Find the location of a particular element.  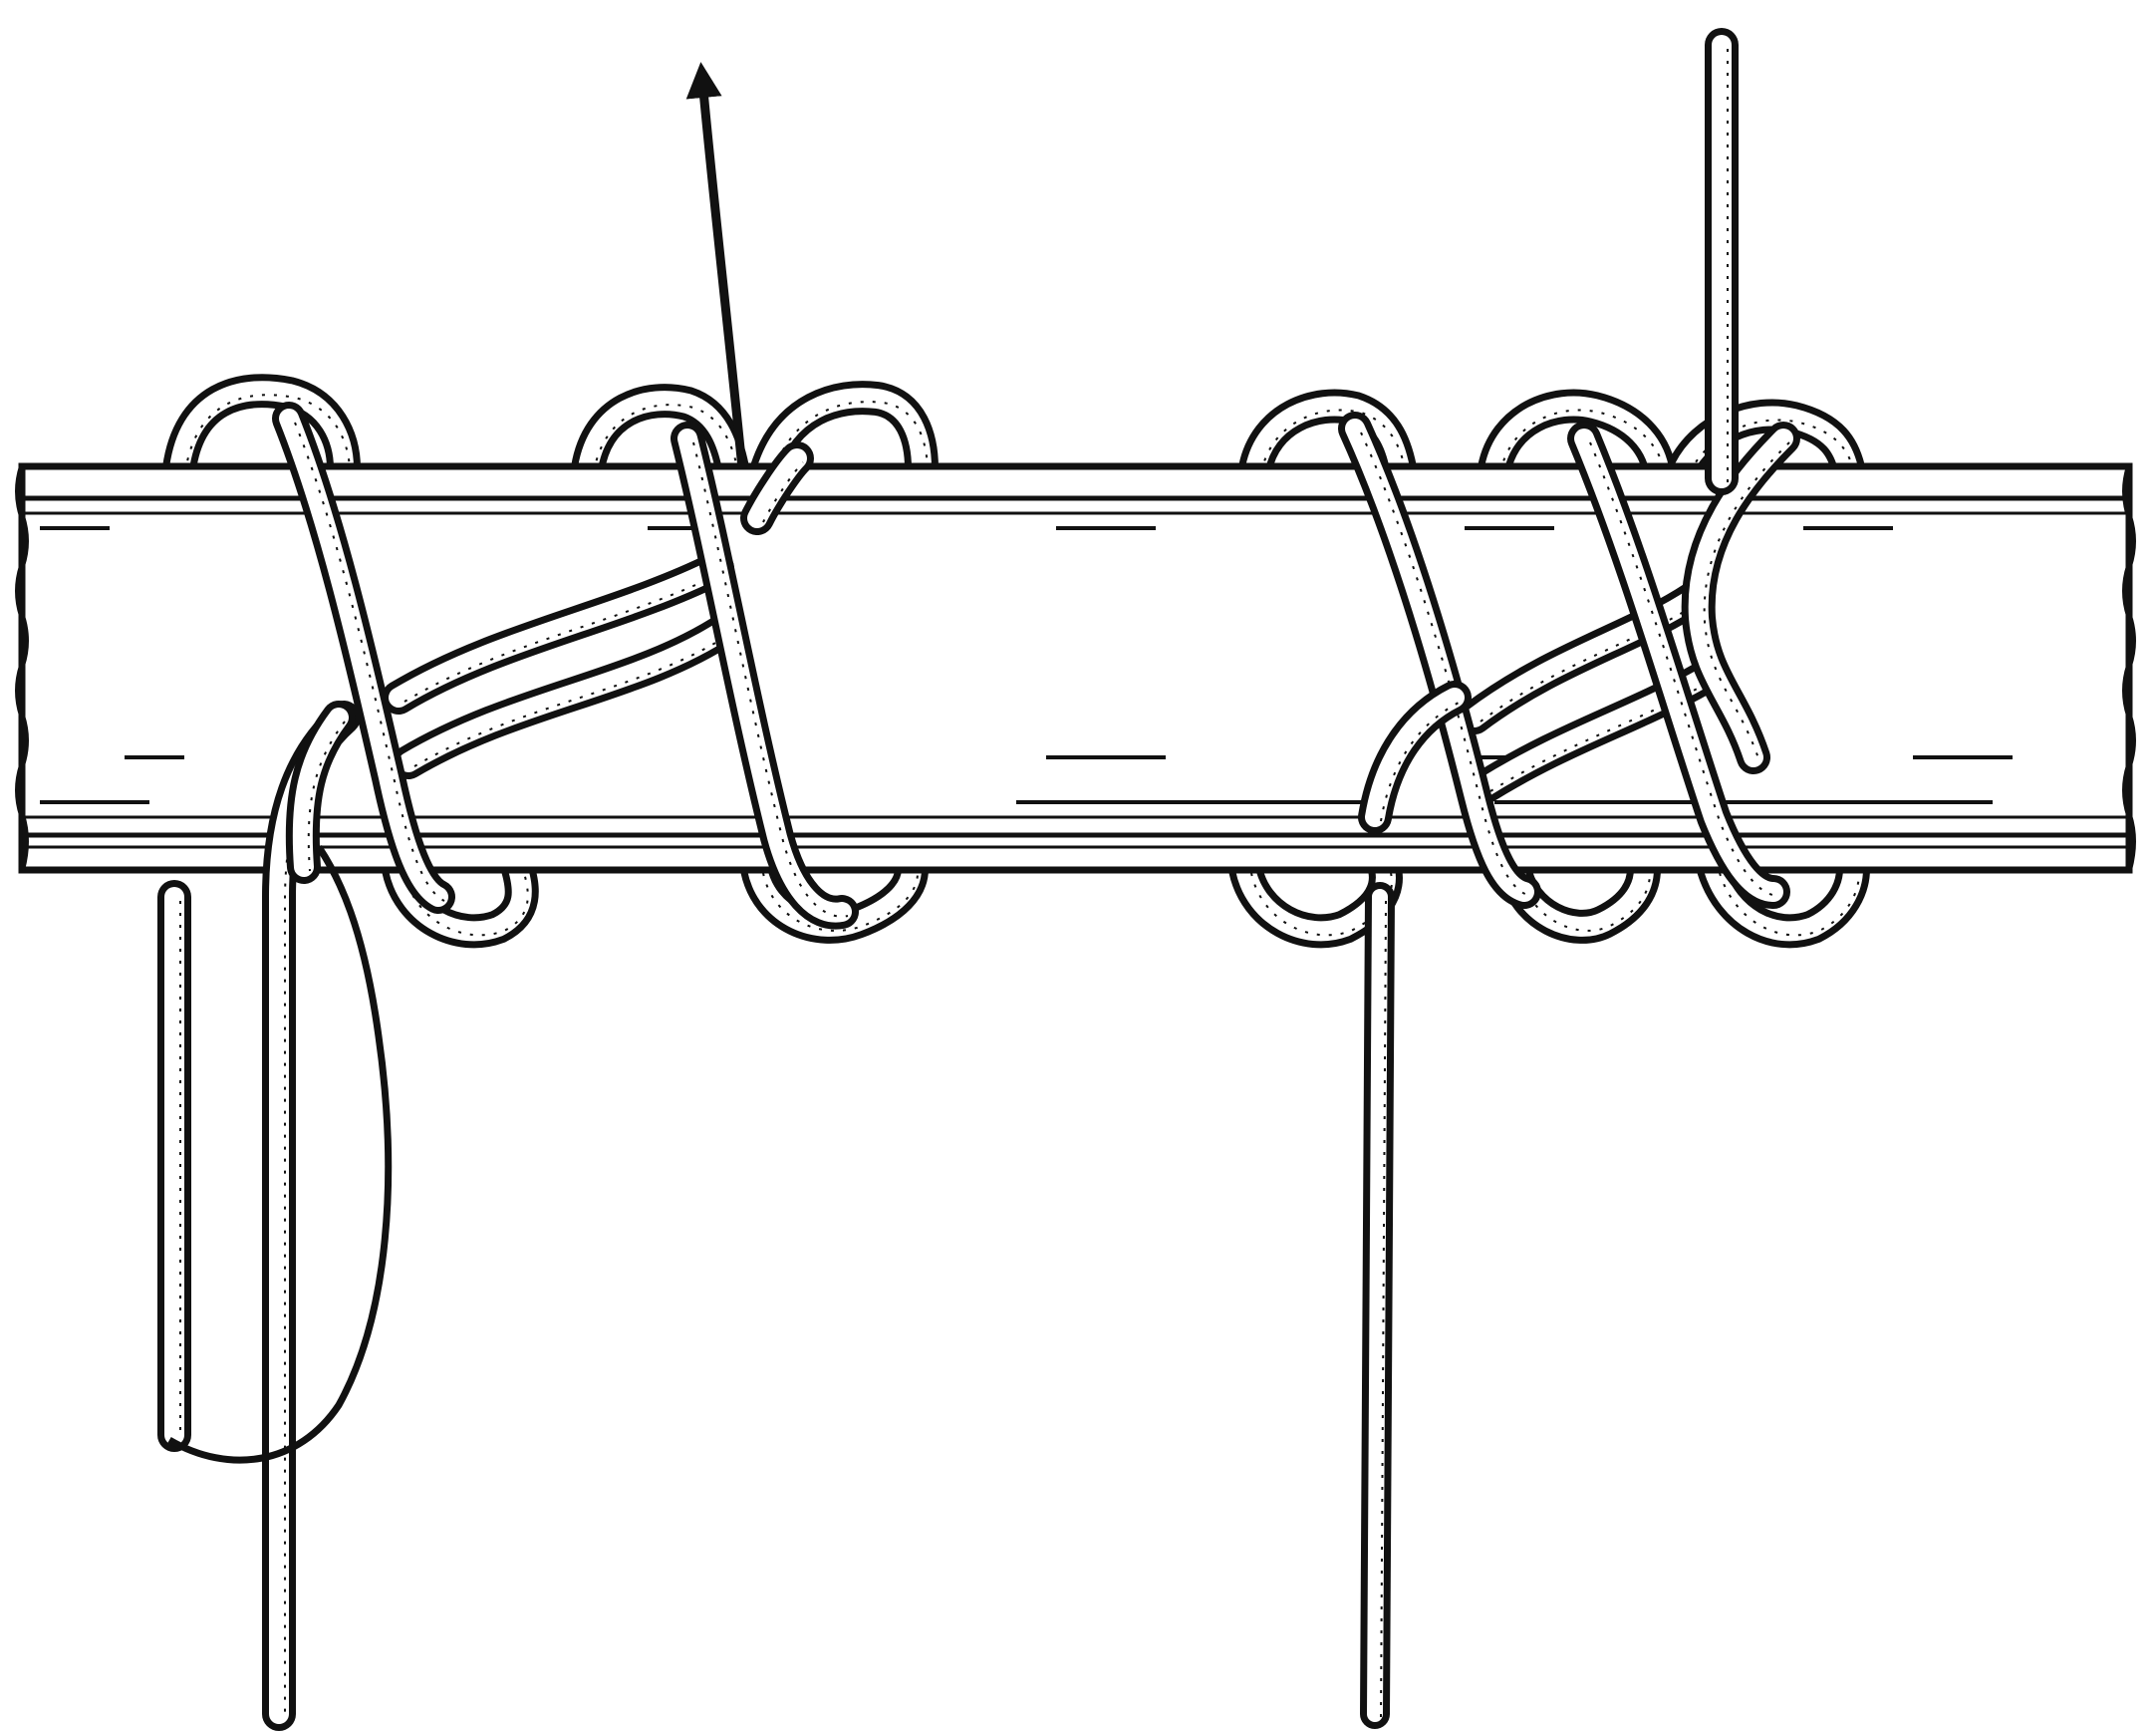

left-loop-return is located at coordinates (321, 792).